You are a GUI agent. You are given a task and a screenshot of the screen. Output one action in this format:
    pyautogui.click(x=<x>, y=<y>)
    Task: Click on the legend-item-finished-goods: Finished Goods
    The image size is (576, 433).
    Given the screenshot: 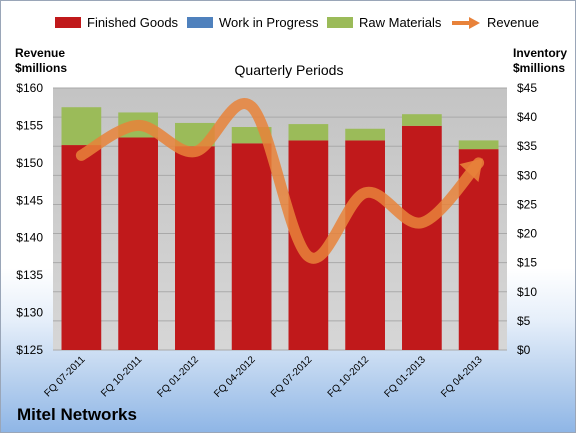 What is the action you would take?
    pyautogui.click(x=116, y=22)
    